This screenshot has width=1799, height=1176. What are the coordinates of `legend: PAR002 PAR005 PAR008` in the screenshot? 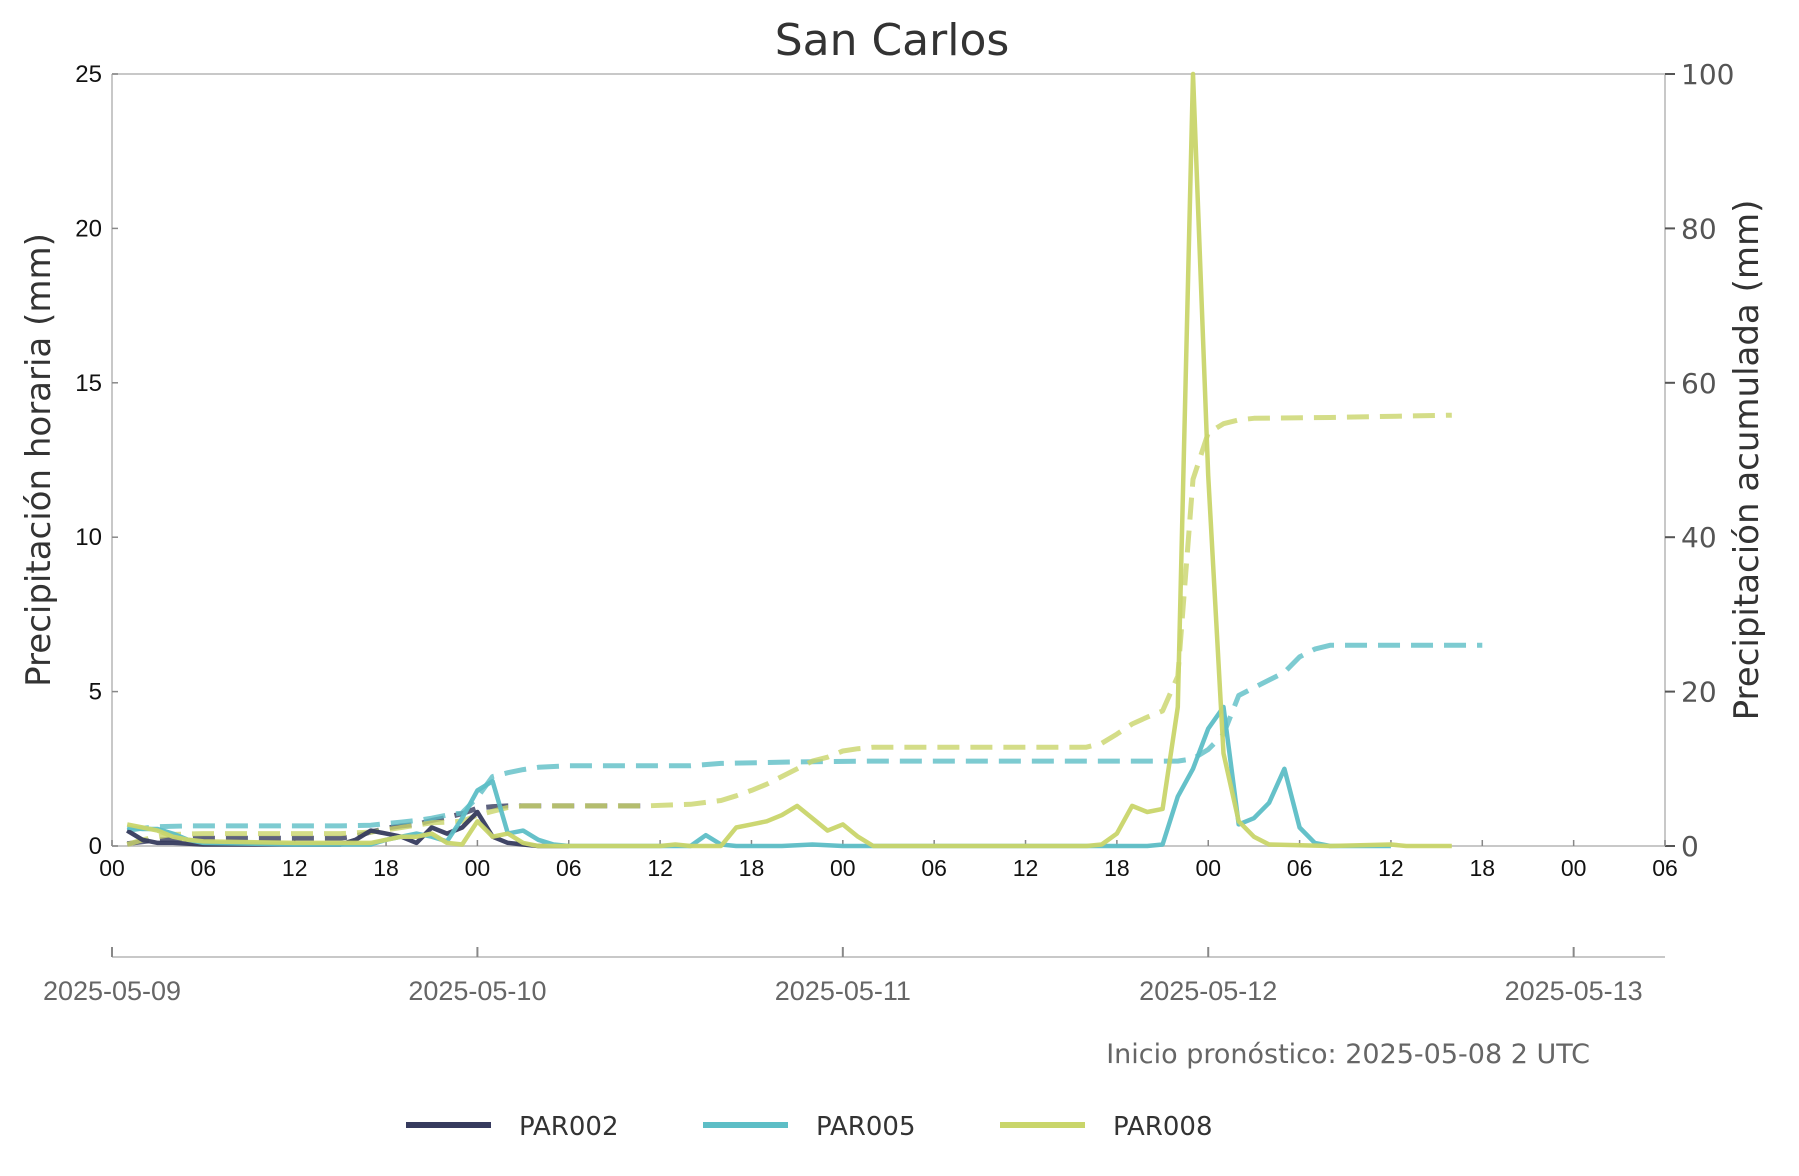 It's located at (809, 1127).